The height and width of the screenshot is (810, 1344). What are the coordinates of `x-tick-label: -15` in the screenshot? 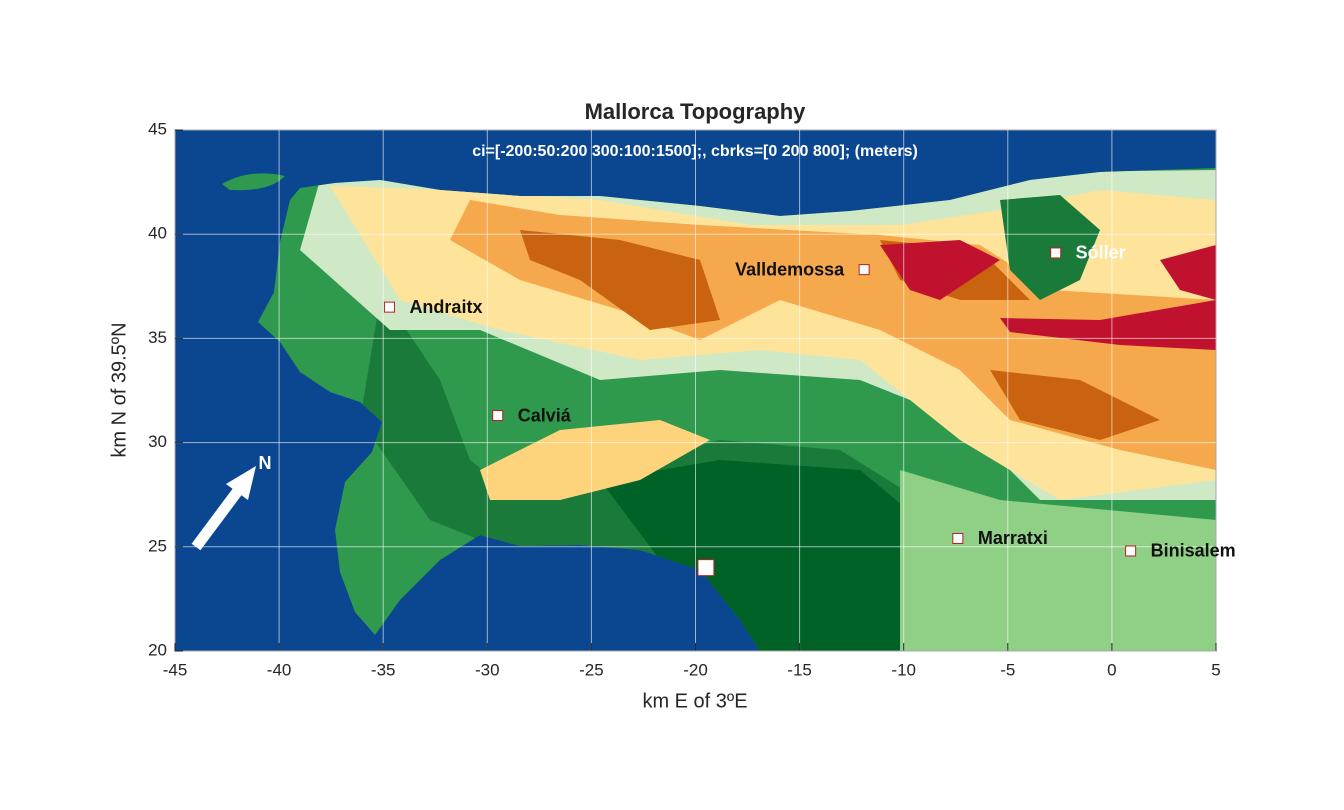 It's located at (799, 669).